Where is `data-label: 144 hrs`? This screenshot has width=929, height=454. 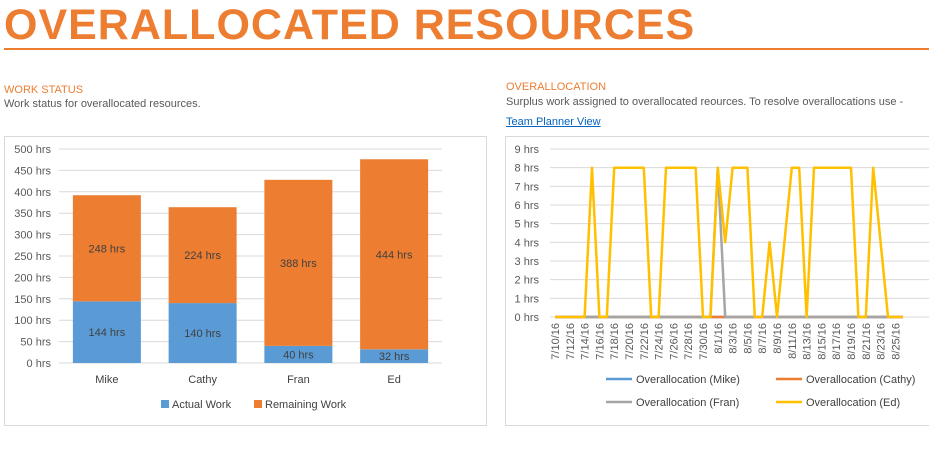
data-label: 144 hrs is located at coordinates (107, 333).